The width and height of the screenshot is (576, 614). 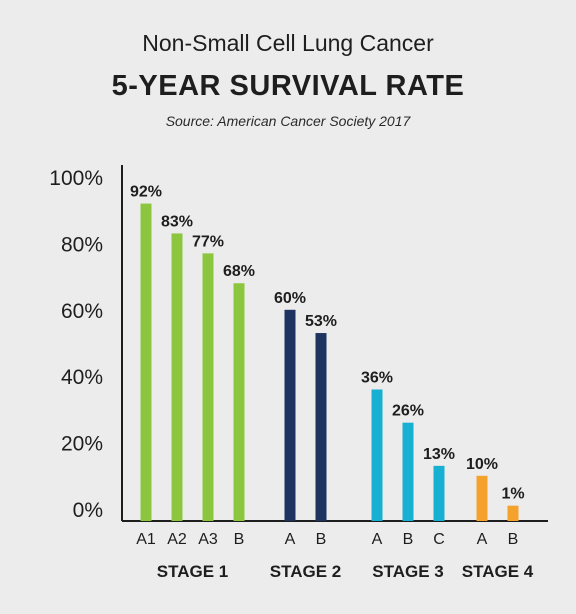 I want to click on data-label: 53%, so click(x=321, y=321).